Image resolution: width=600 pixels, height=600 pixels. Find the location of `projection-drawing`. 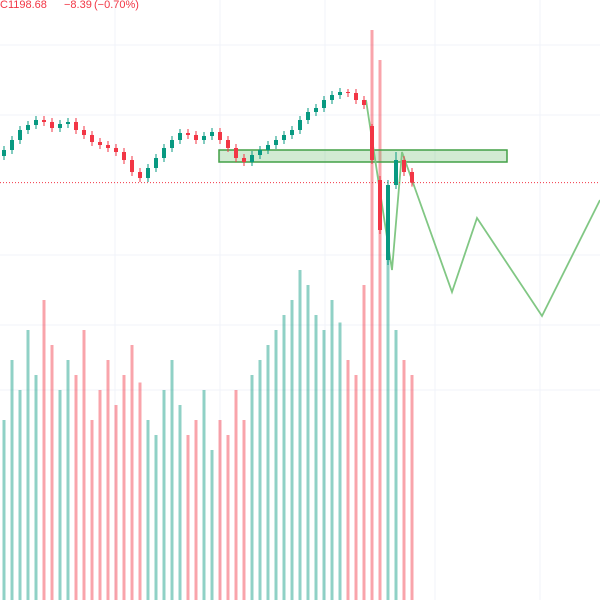

projection-drawing is located at coordinates (482, 208).